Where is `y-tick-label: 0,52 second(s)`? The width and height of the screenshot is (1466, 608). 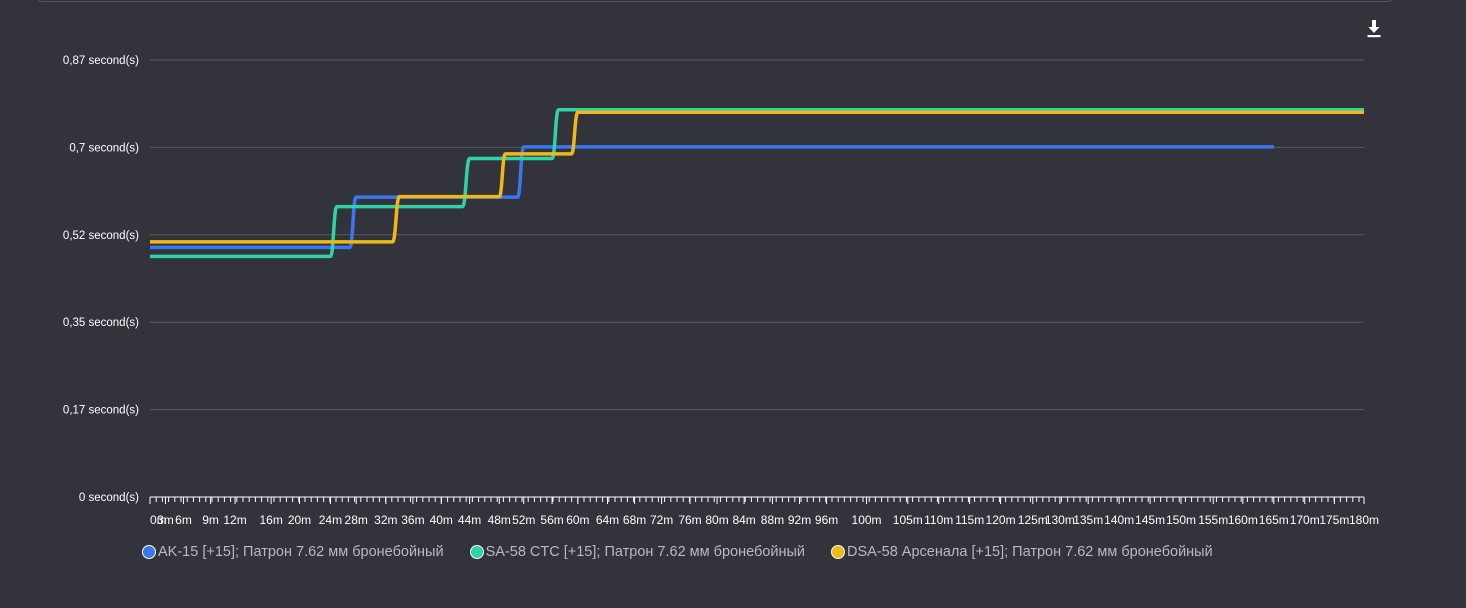
y-tick-label: 0,52 second(s) is located at coordinates (101, 236).